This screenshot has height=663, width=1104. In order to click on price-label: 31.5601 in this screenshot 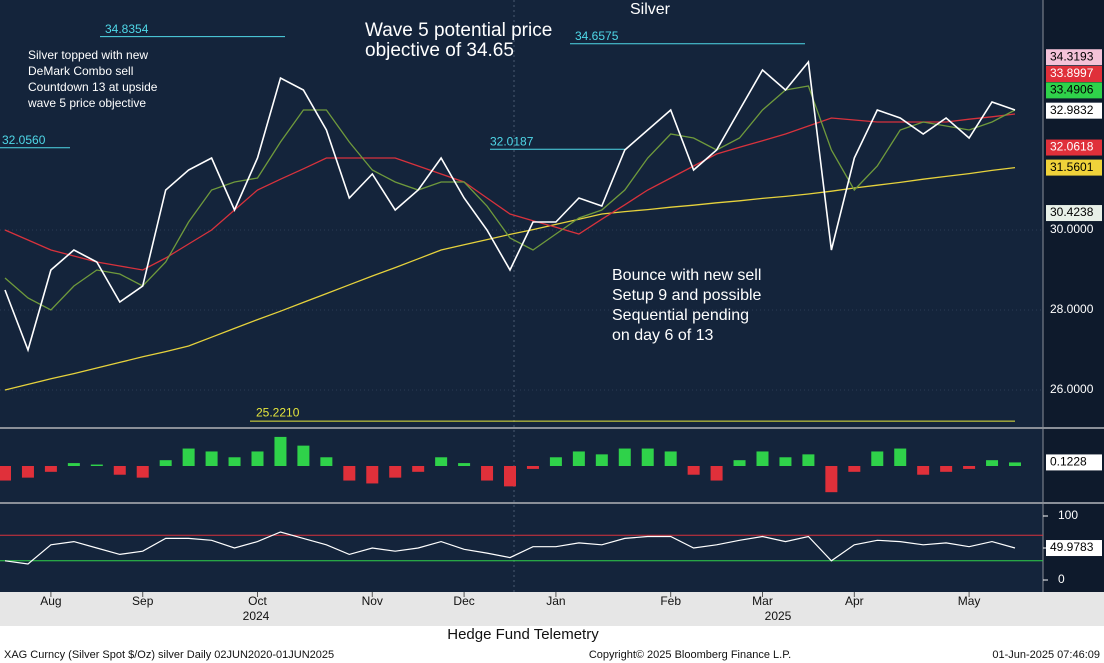, I will do `click(1072, 167)`.